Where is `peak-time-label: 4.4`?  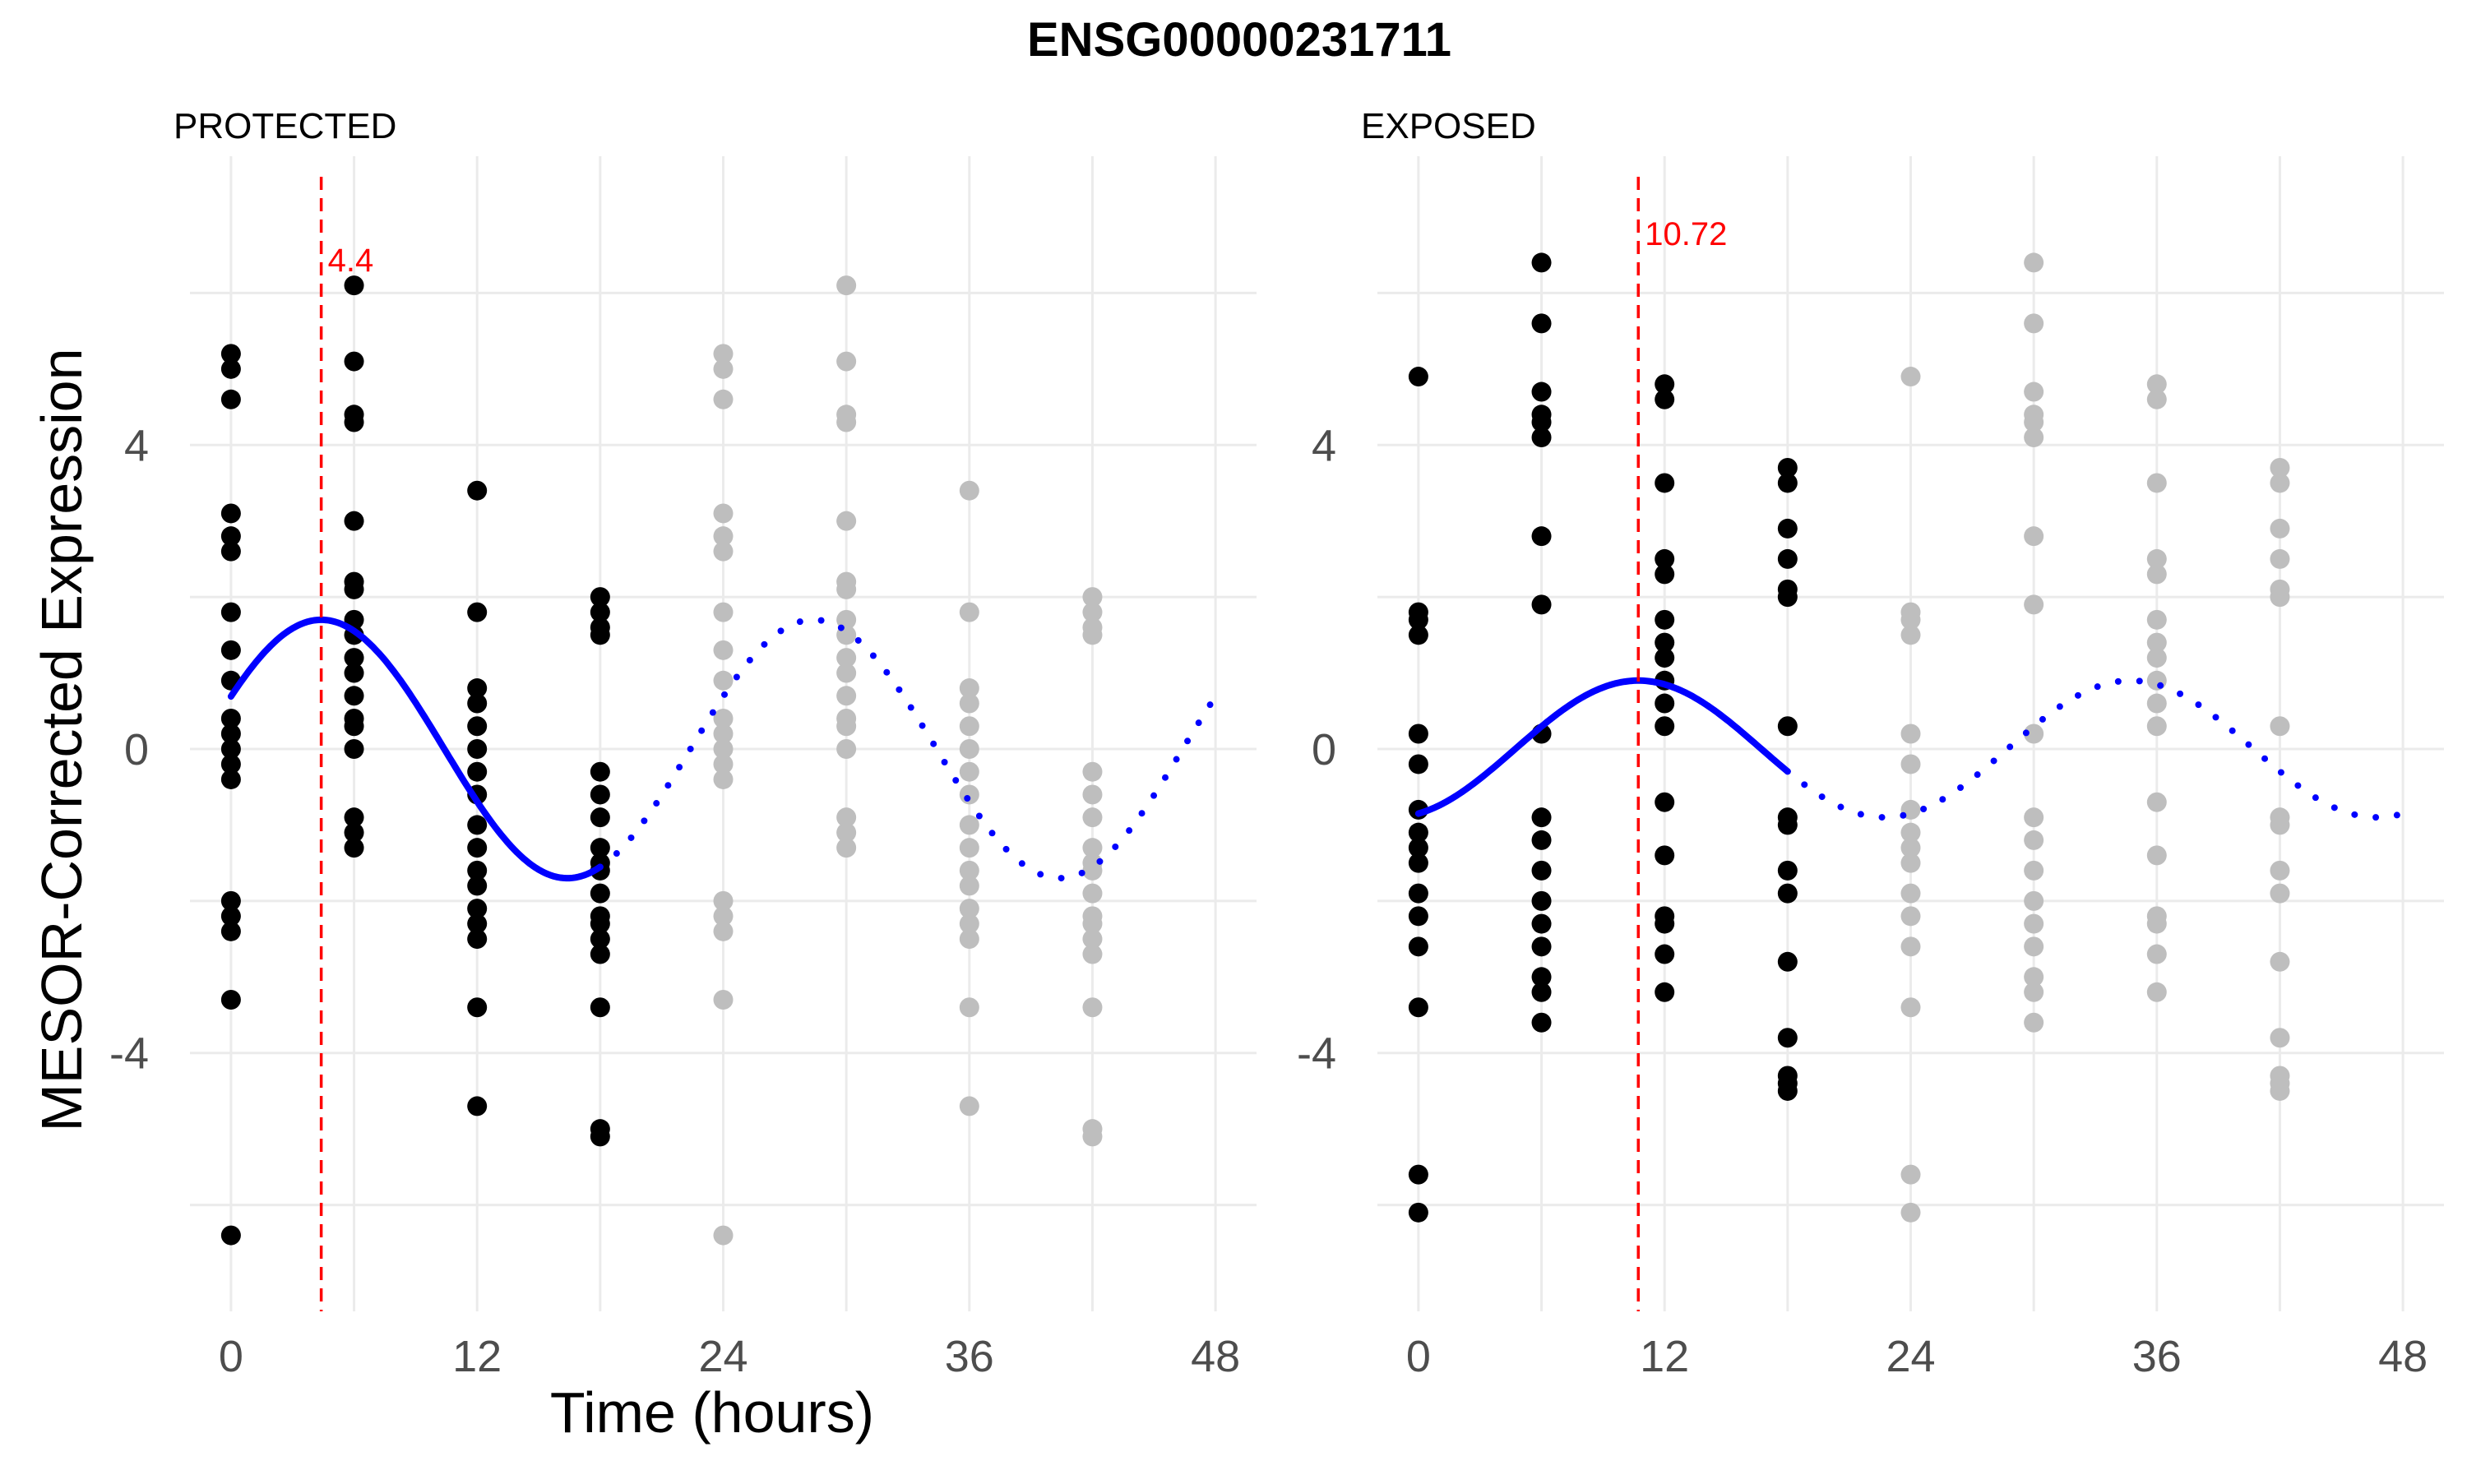 peak-time-label: 4.4 is located at coordinates (351, 261).